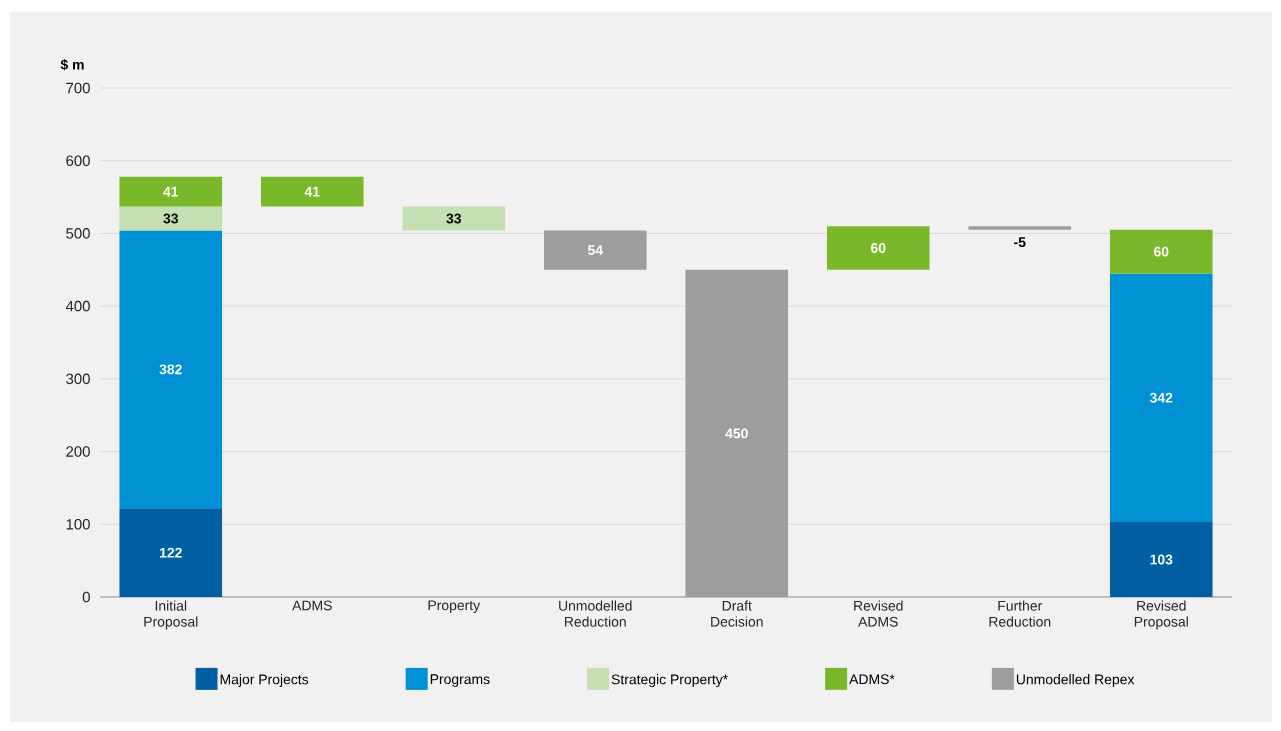 The width and height of the screenshot is (1281, 731). I want to click on legend-label: Strategic Property*, so click(669, 681).